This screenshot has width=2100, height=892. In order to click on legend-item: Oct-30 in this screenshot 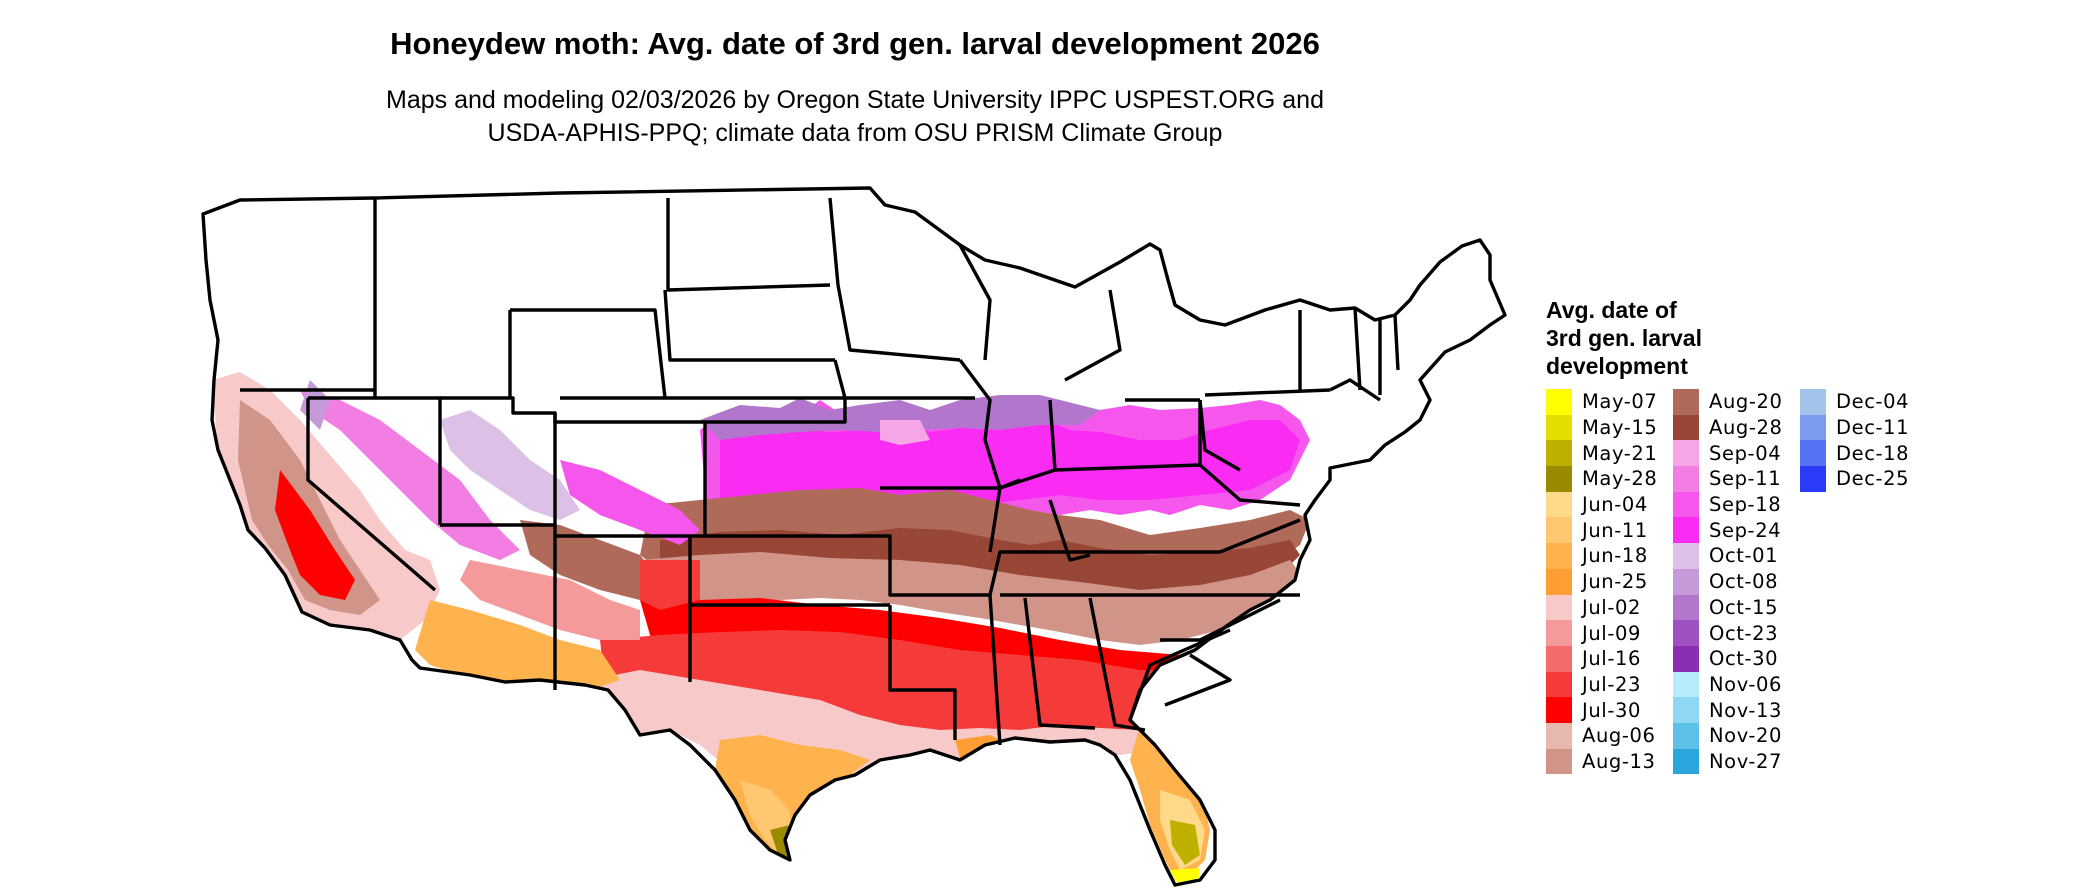, I will do `click(1728, 658)`.